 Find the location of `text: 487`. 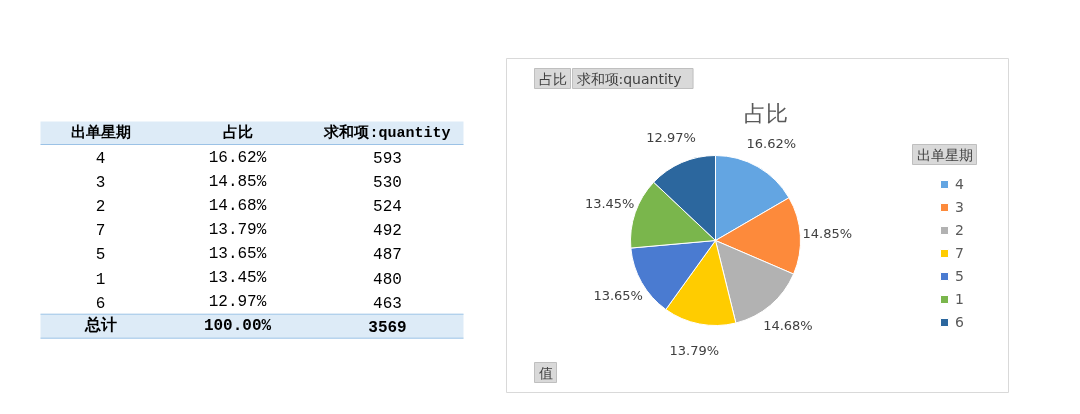

text: 487 is located at coordinates (387, 255).